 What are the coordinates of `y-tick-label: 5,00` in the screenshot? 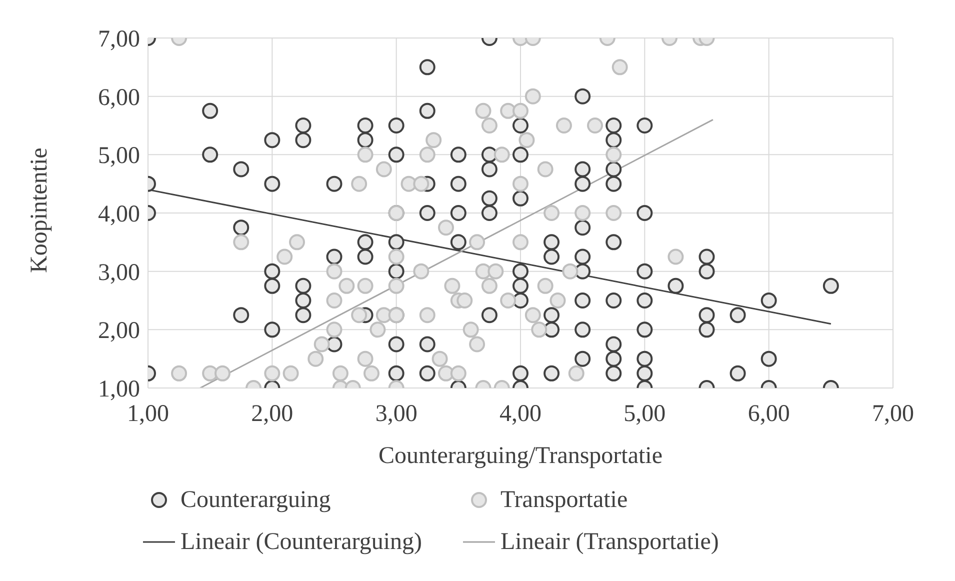 It's located at (119, 156).